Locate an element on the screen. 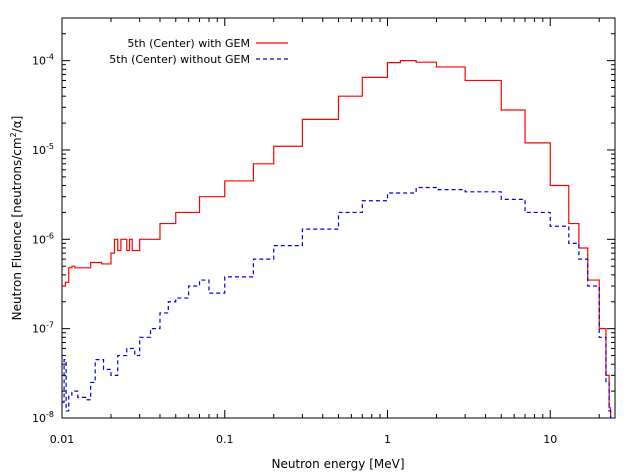  legend-label-without-gem: 5th (Center) without GEM is located at coordinates (179, 59).